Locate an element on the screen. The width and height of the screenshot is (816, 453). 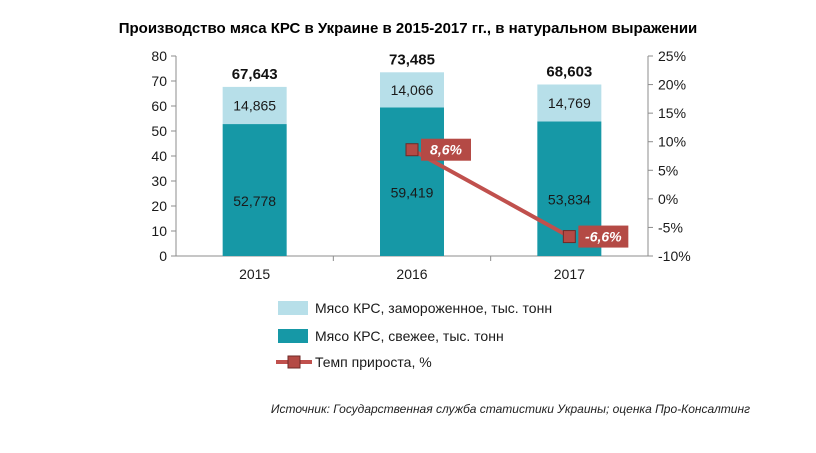
bar-frozen-label: 14,865 is located at coordinates (254, 105).